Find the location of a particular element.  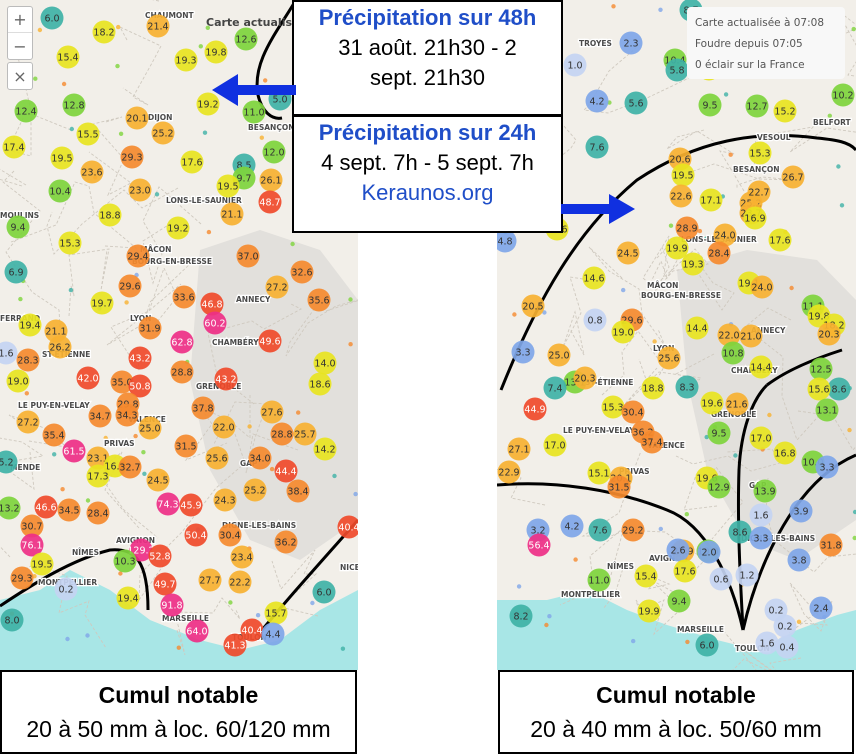

rain-marker: 12.8 is located at coordinates (74, 105).